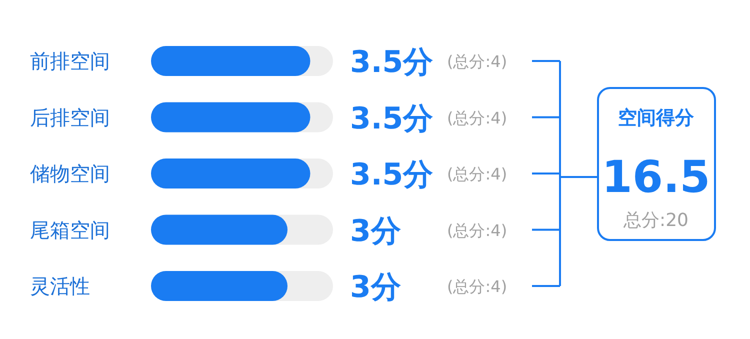 The width and height of the screenshot is (750, 339). What do you see at coordinates (60, 286) in the screenshot?
I see `y-tick-label: 灵活性` at bounding box center [60, 286].